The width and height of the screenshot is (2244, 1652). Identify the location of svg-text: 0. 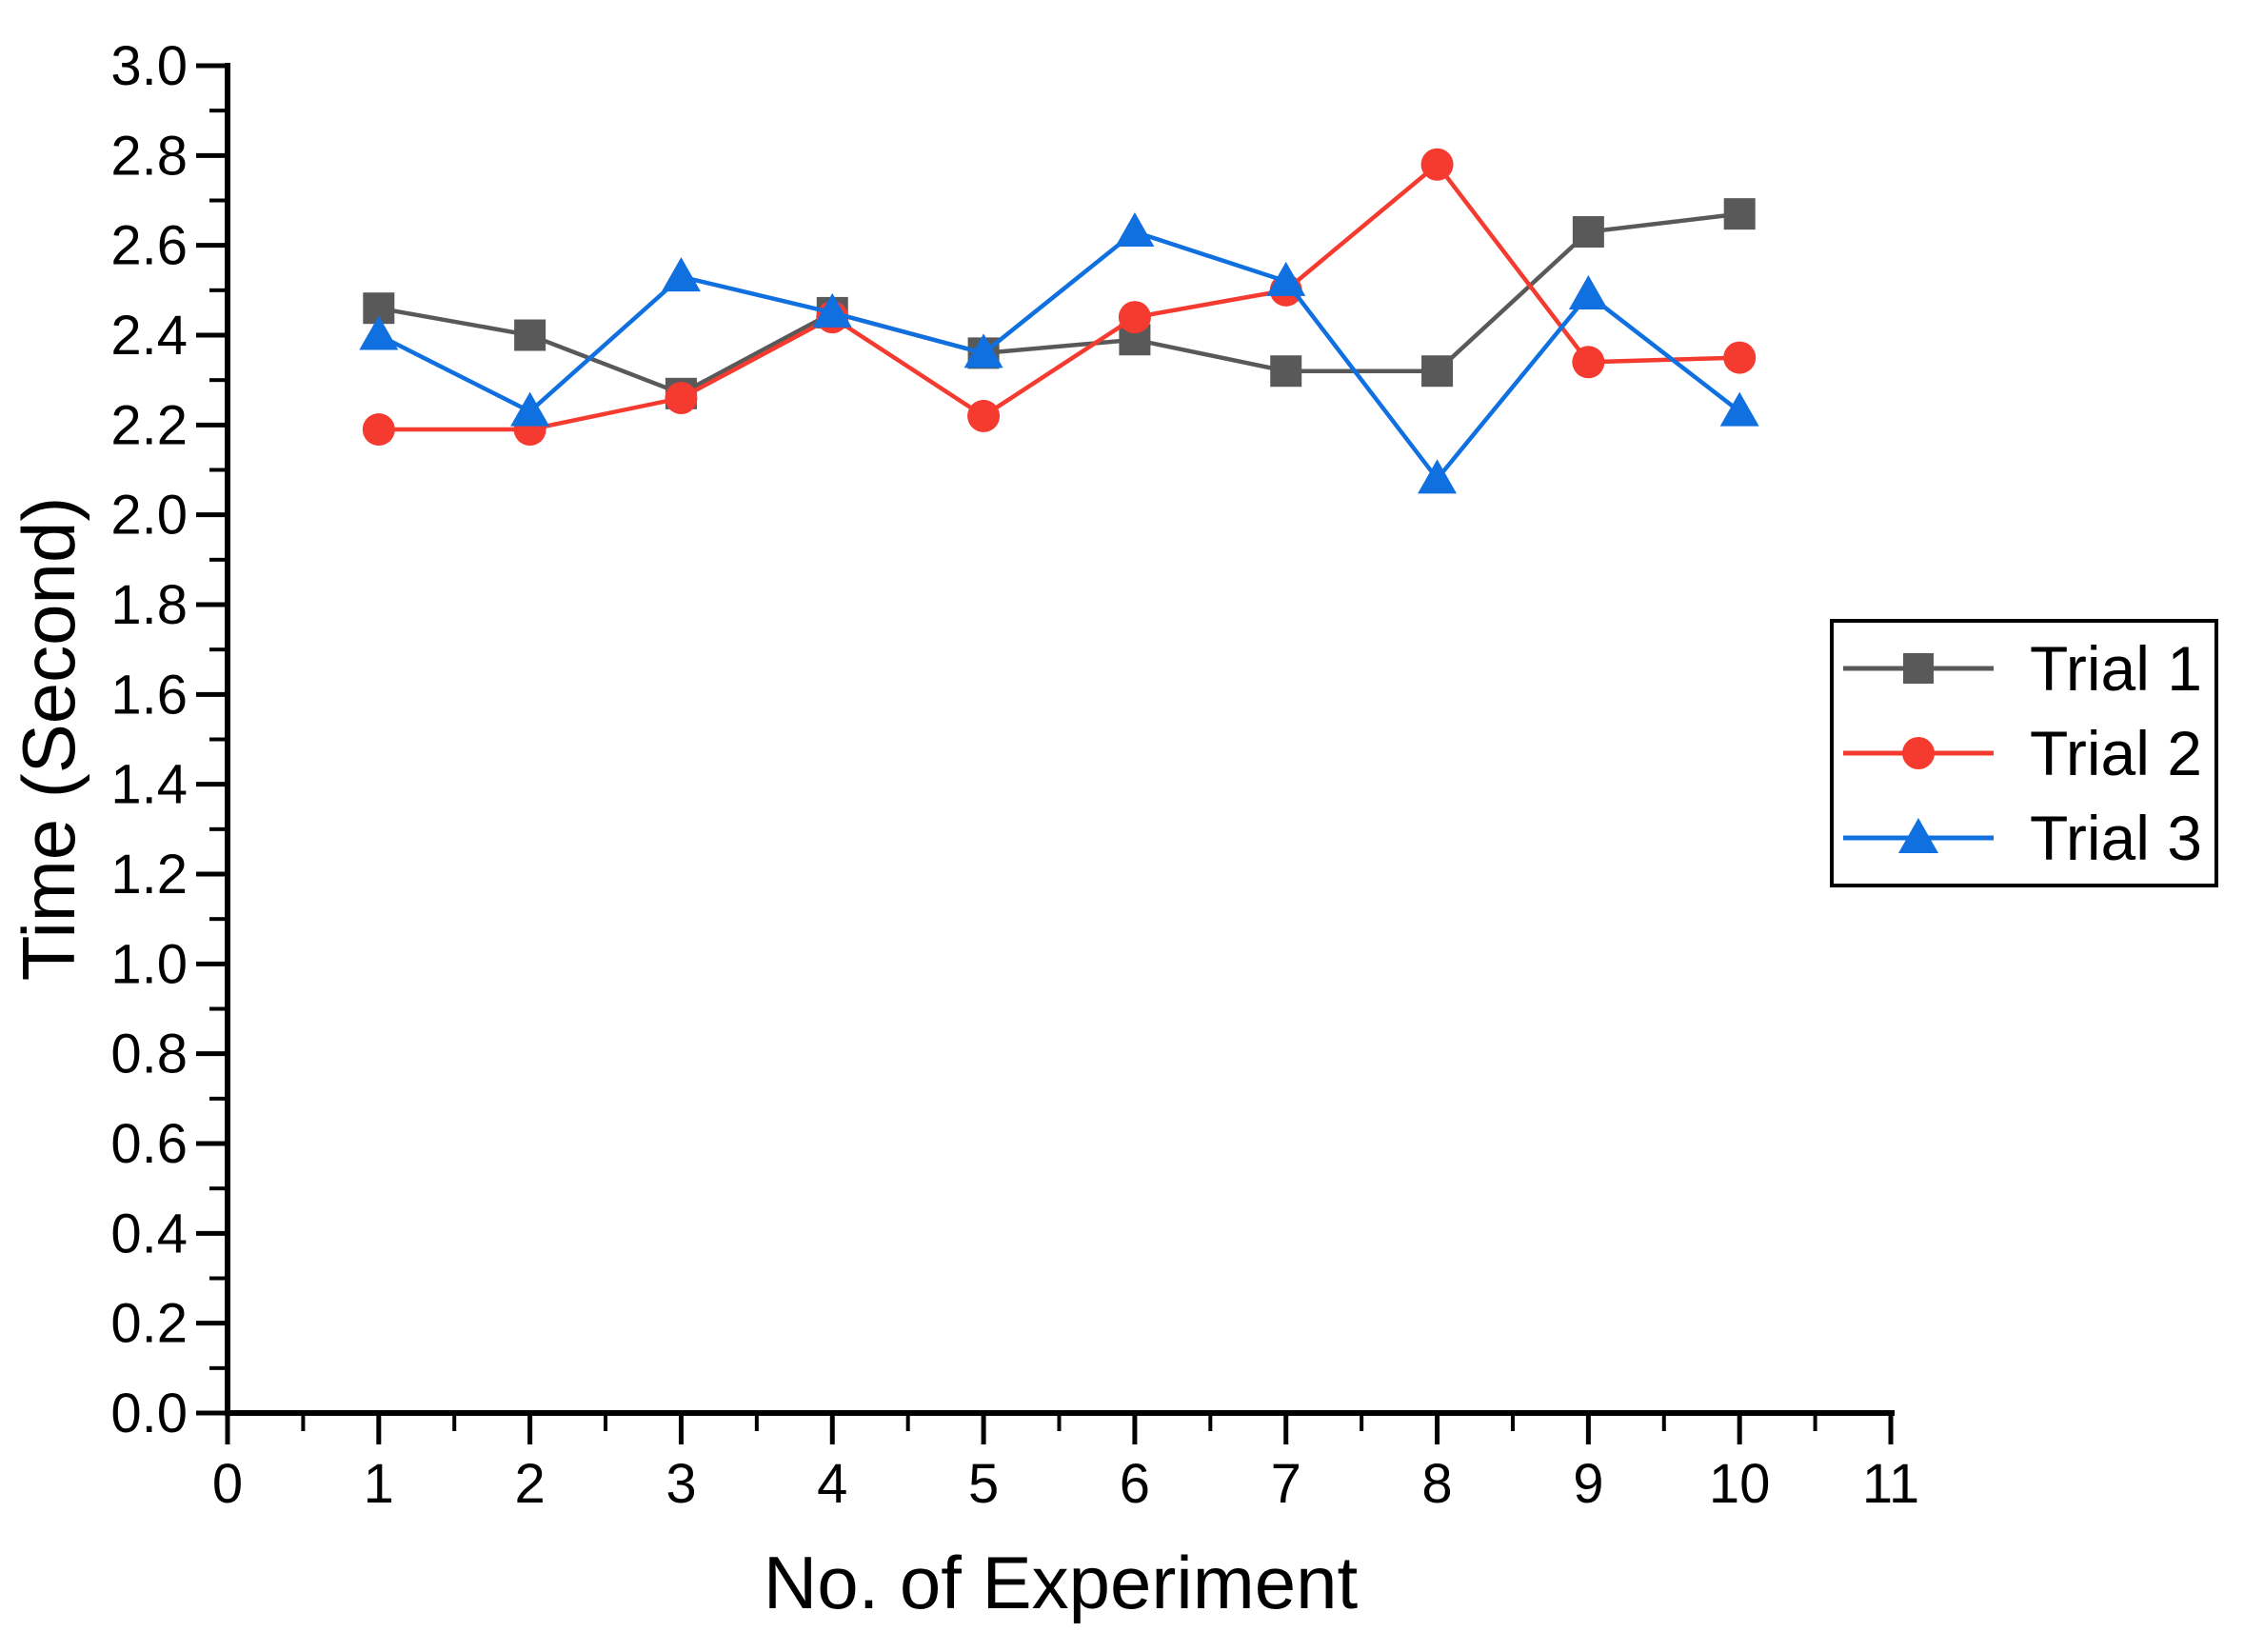
(227, 1484).